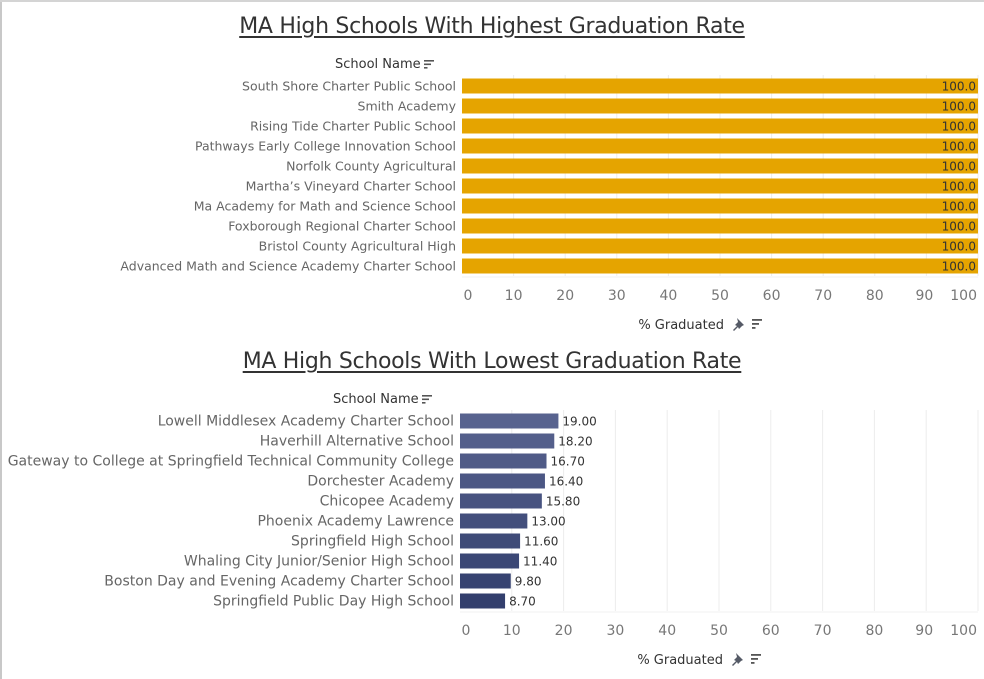 The width and height of the screenshot is (984, 679). What do you see at coordinates (528, 582) in the screenshot?
I see `value-label: 9.80` at bounding box center [528, 582].